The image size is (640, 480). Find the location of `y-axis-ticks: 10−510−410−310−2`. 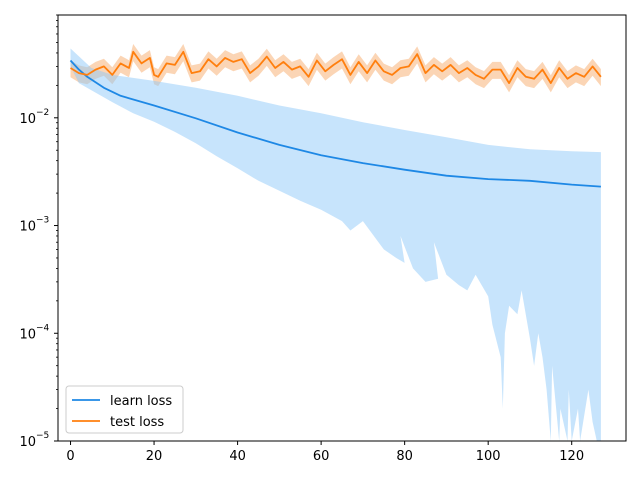

y-axis-ticks: 10−510−410−310−2 is located at coordinates (38, 232).